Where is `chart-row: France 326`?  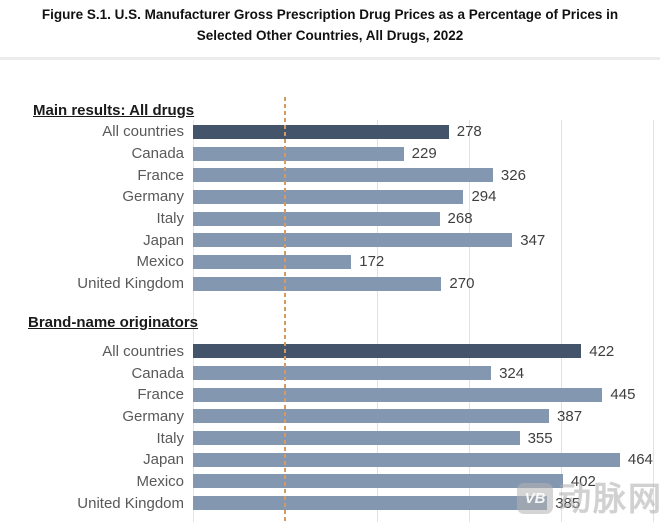
chart-row: France 326 is located at coordinates (330, 175).